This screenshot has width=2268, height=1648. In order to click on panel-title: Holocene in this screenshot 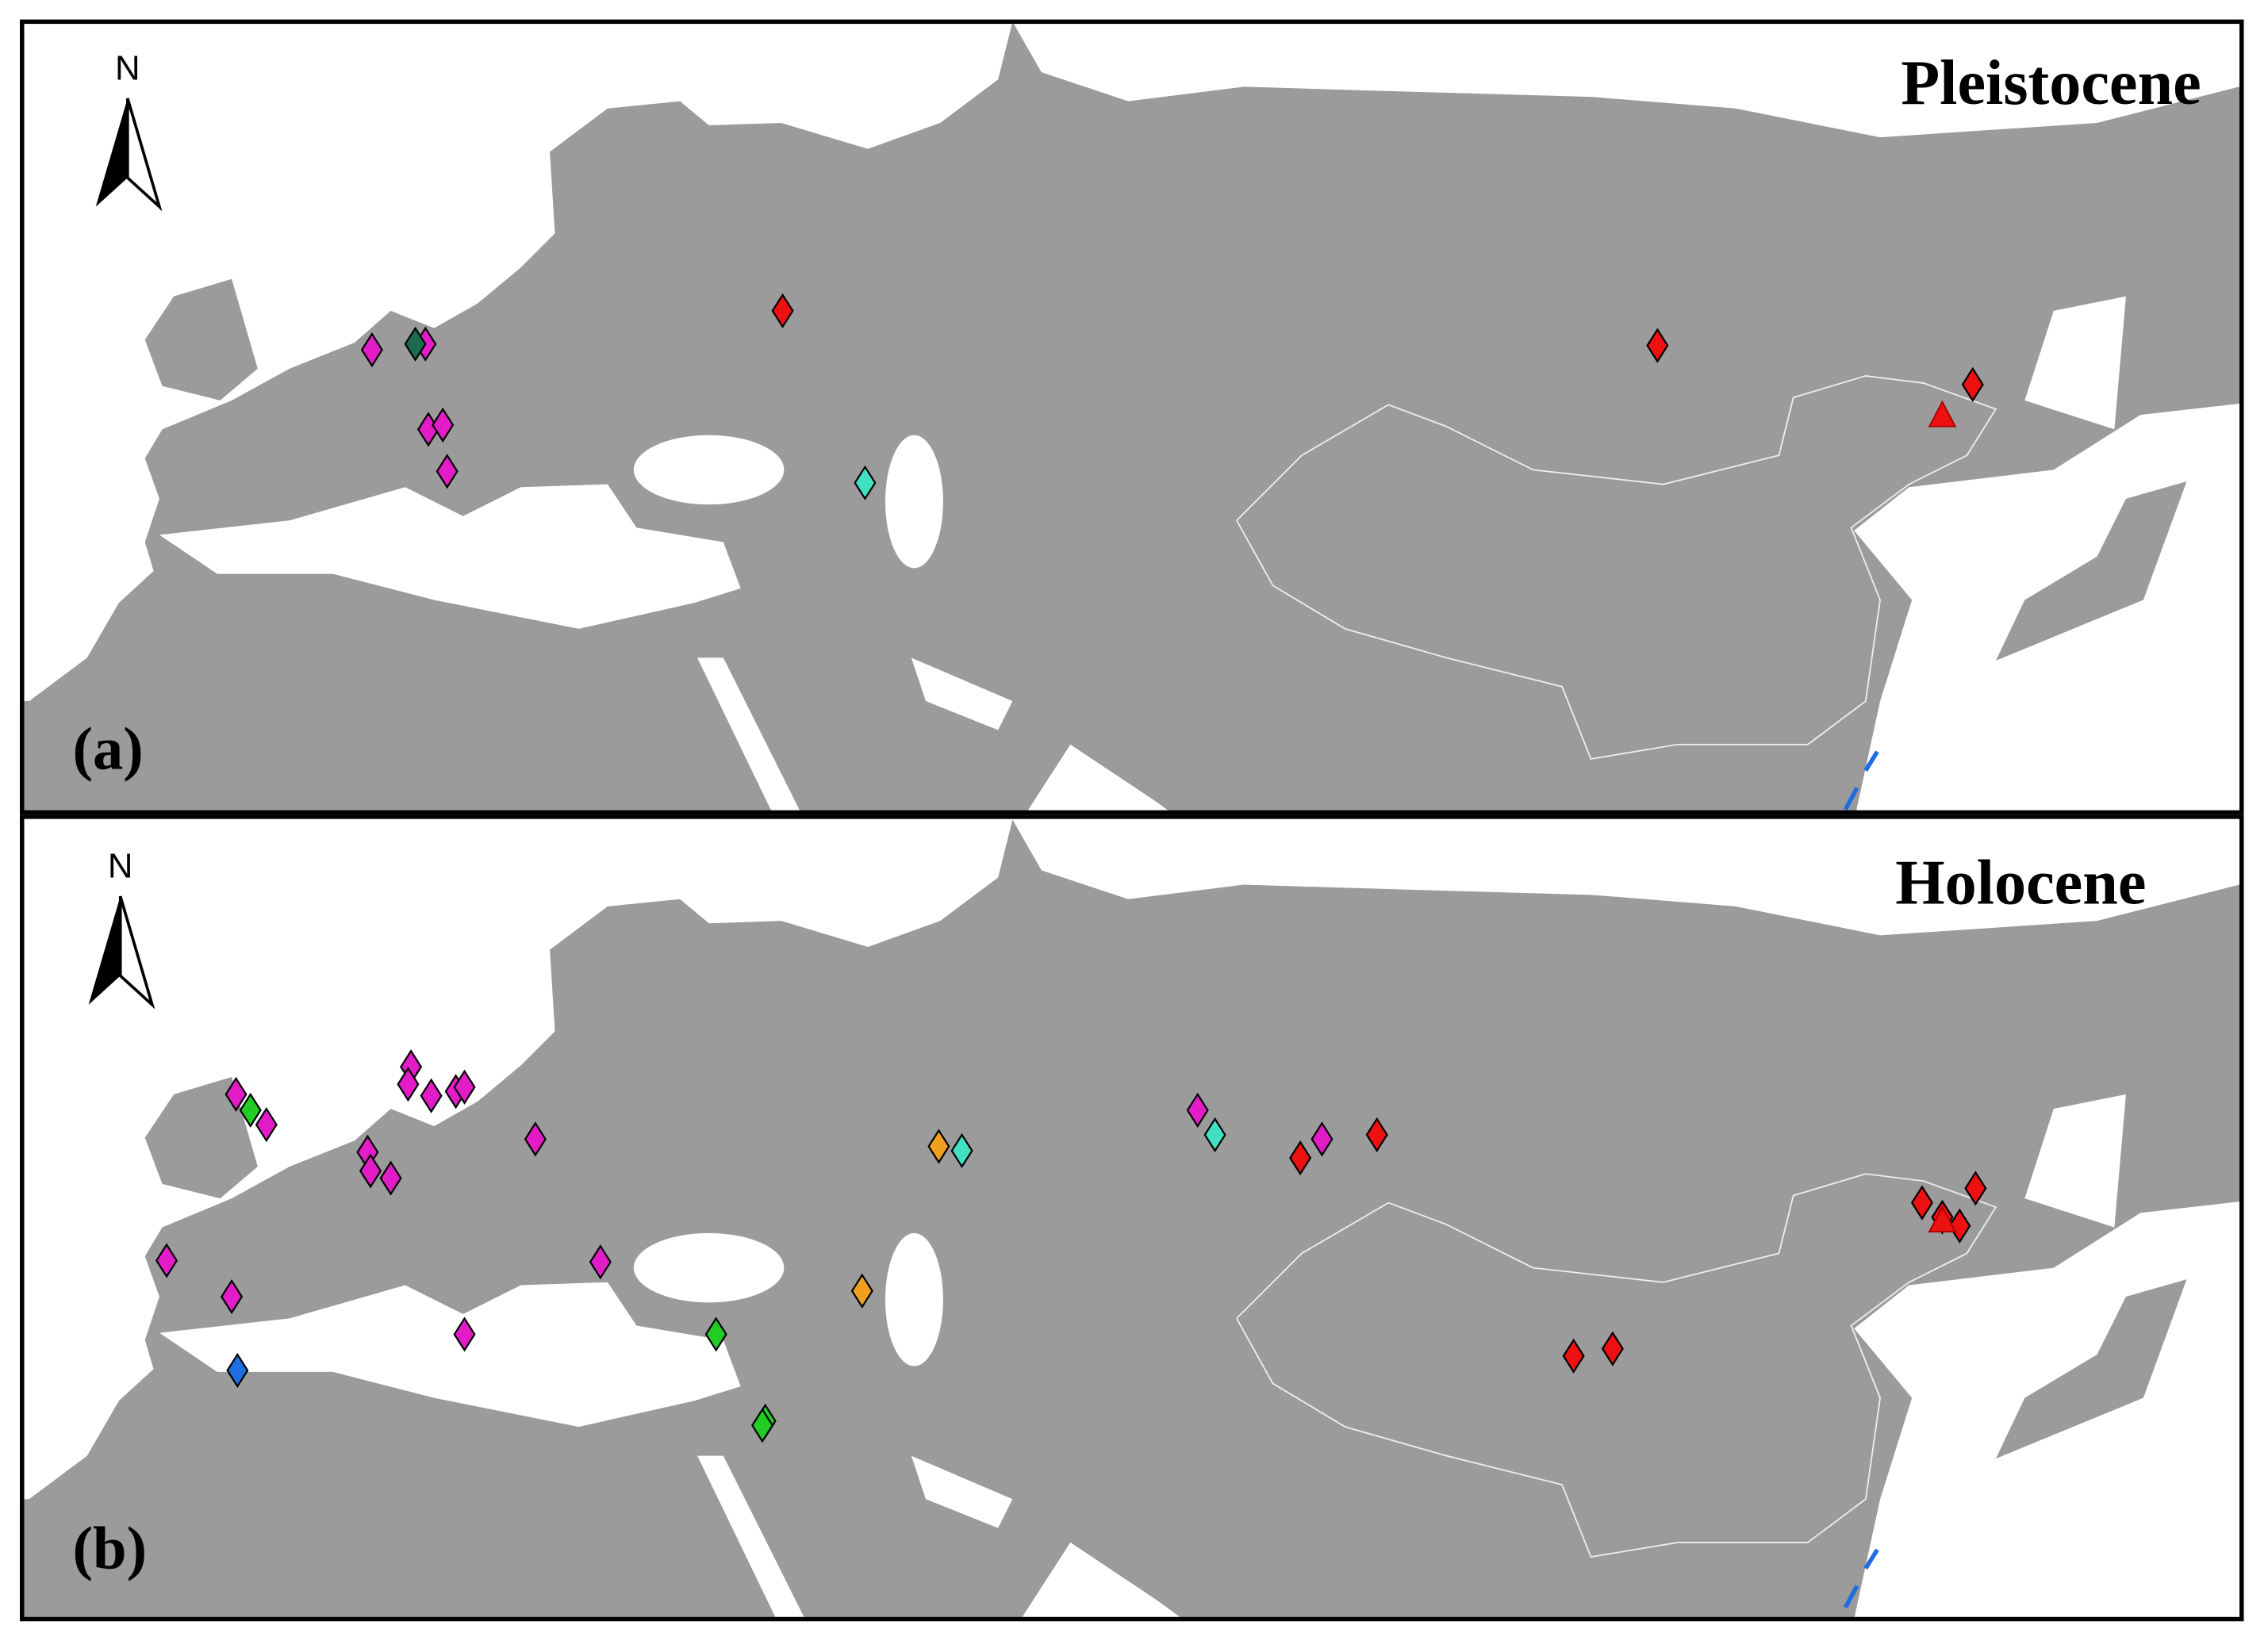, I will do `click(2021, 883)`.